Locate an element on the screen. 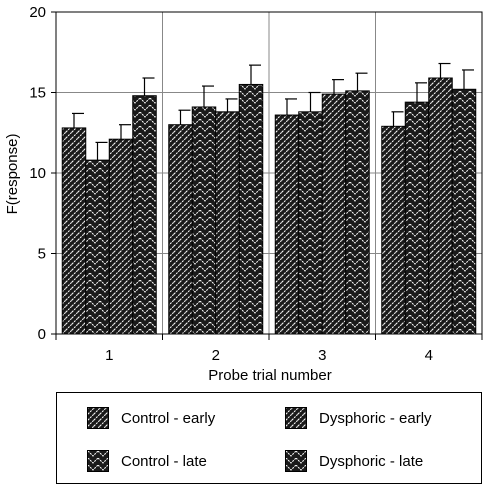  y-tick-label: 0 is located at coordinates (42, 334).